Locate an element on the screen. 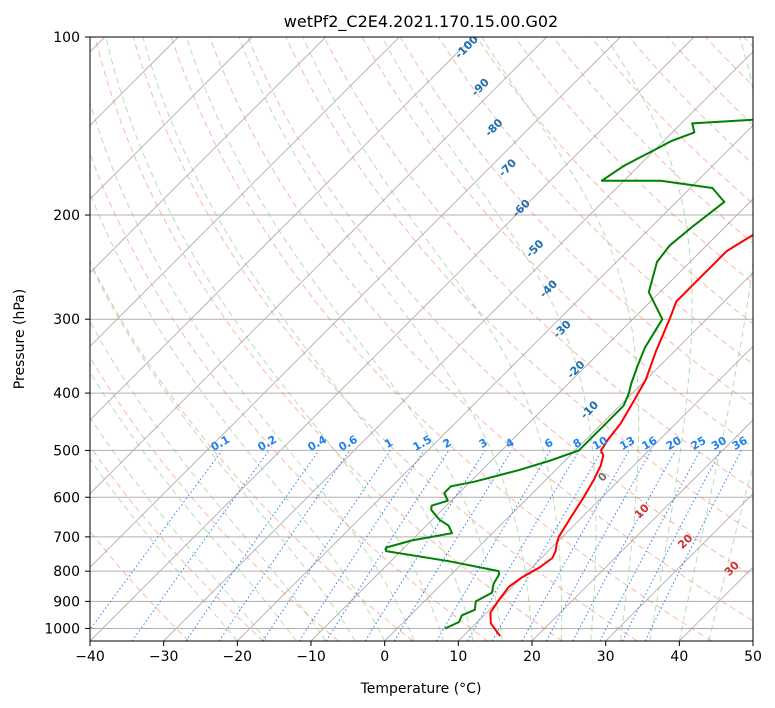  x-tick-label: 20 is located at coordinates (532, 657).